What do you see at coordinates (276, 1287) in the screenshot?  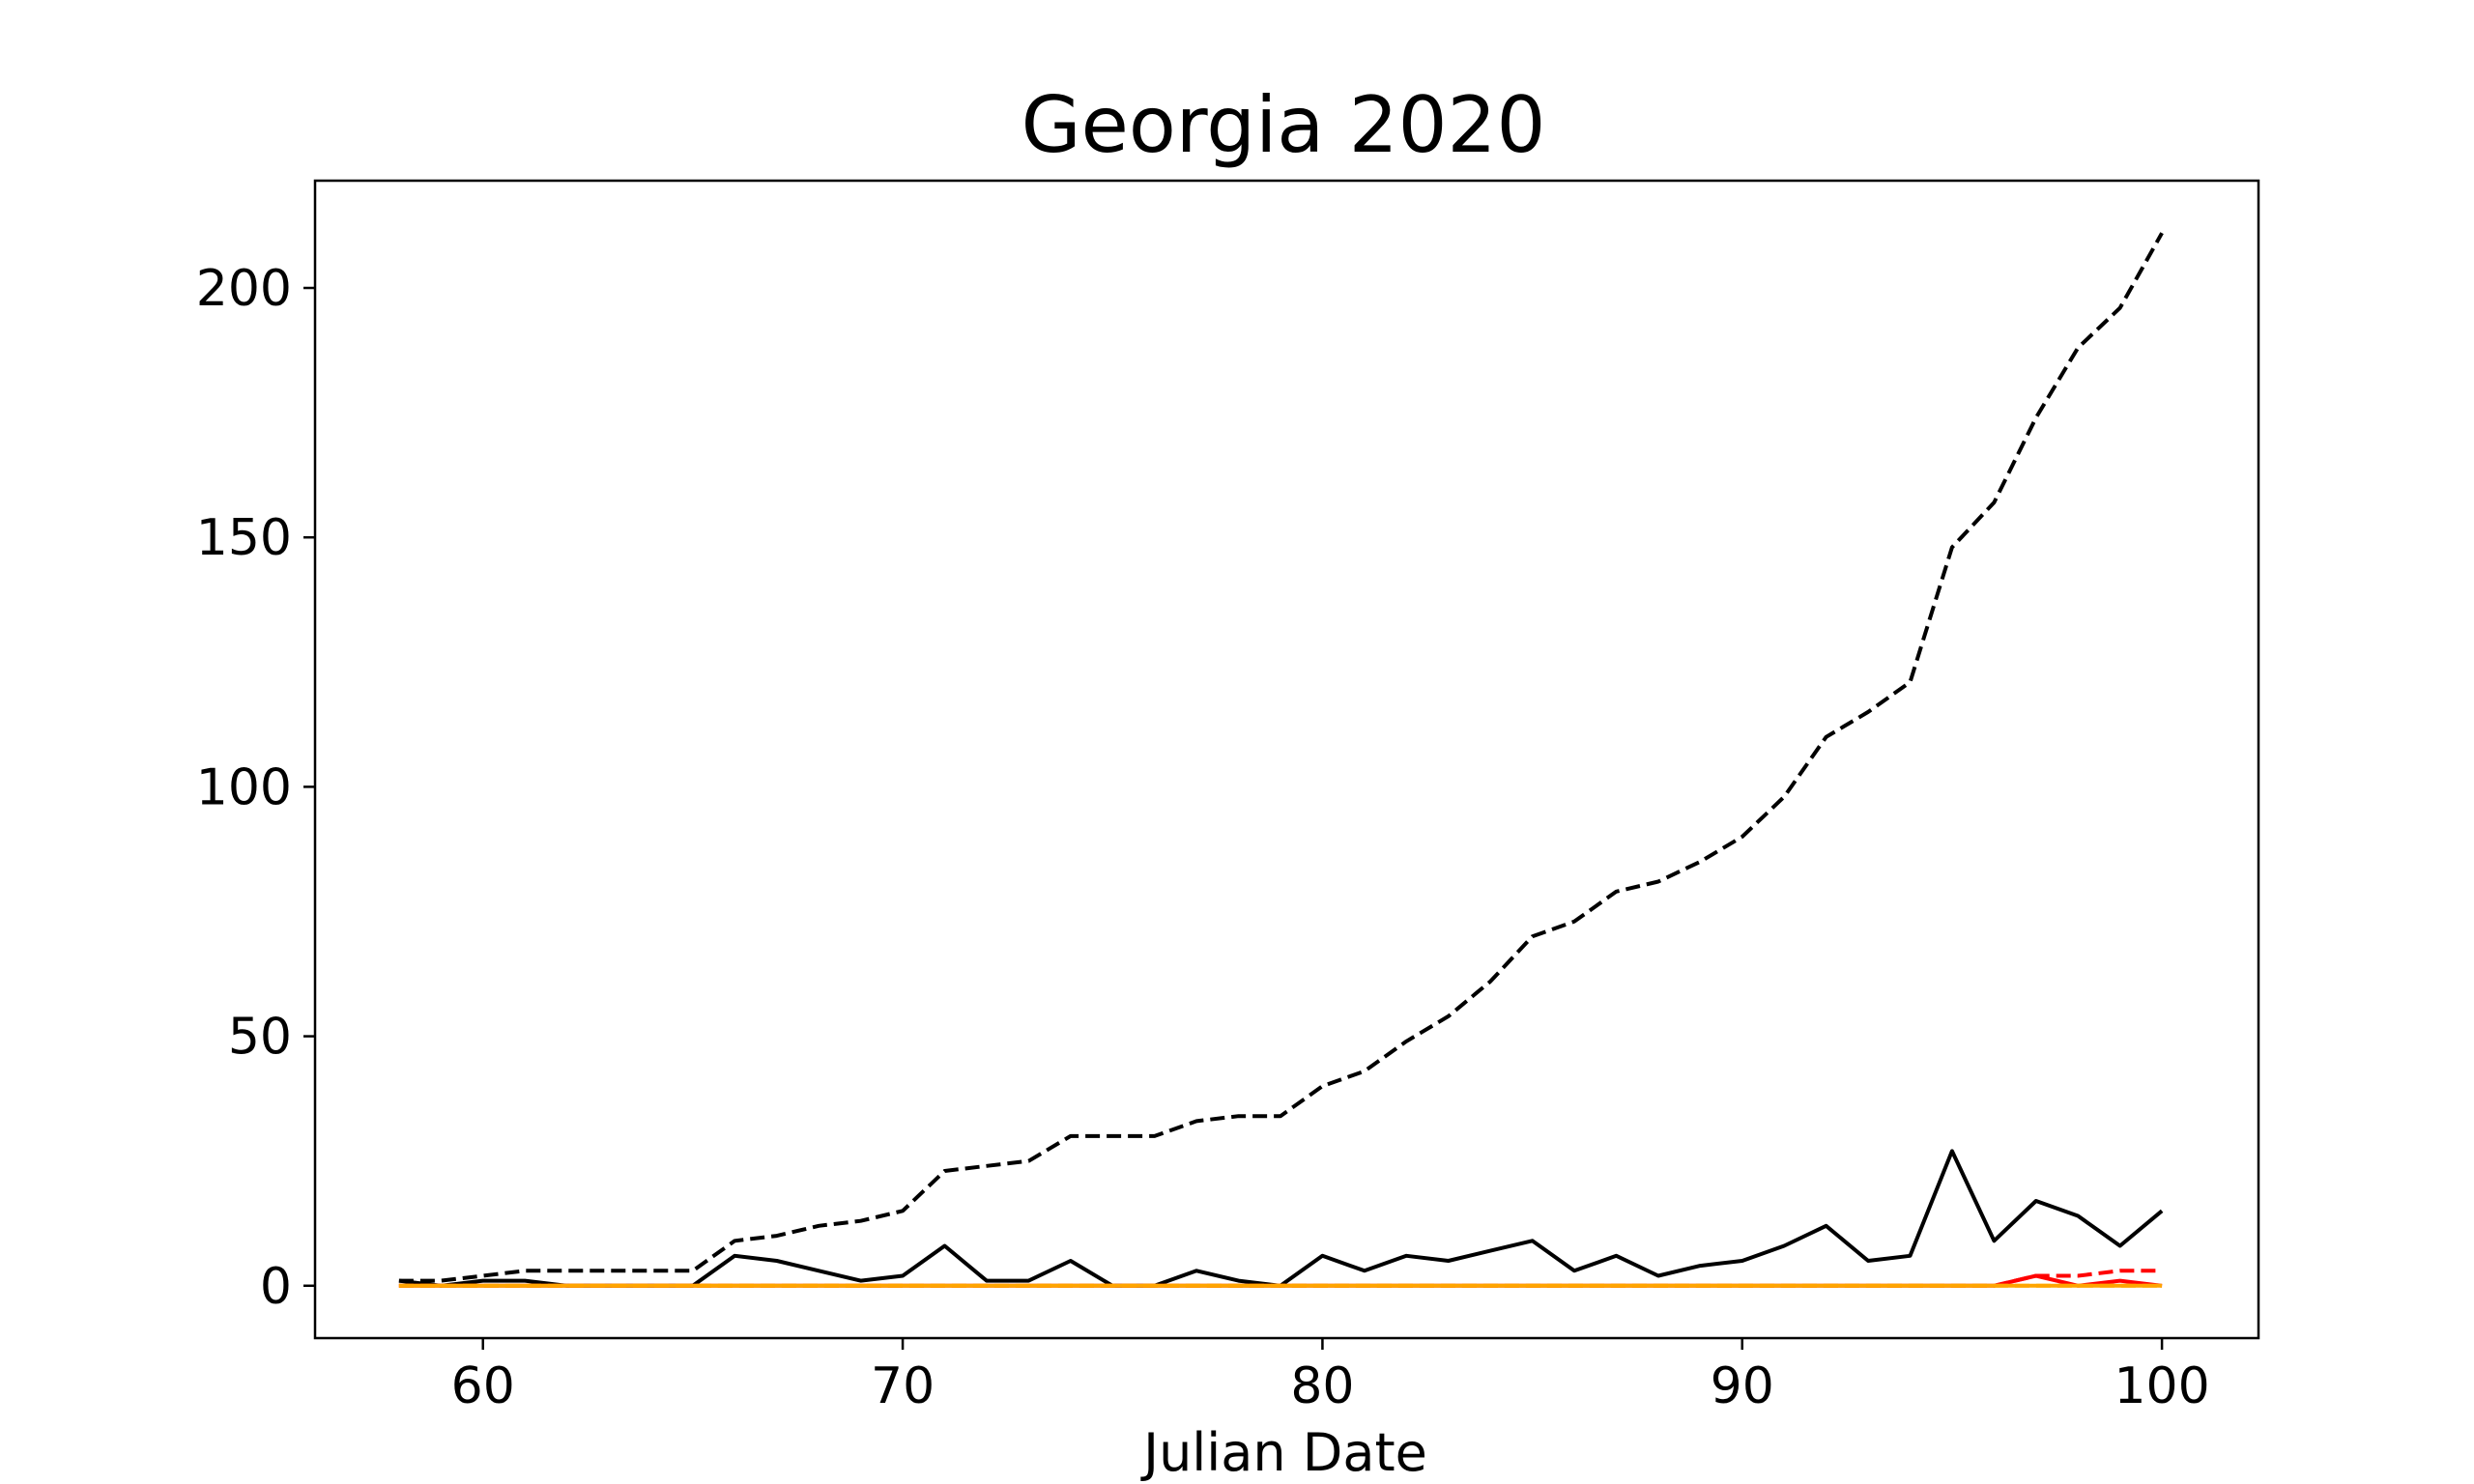 I see `y-tick-label: 0` at bounding box center [276, 1287].